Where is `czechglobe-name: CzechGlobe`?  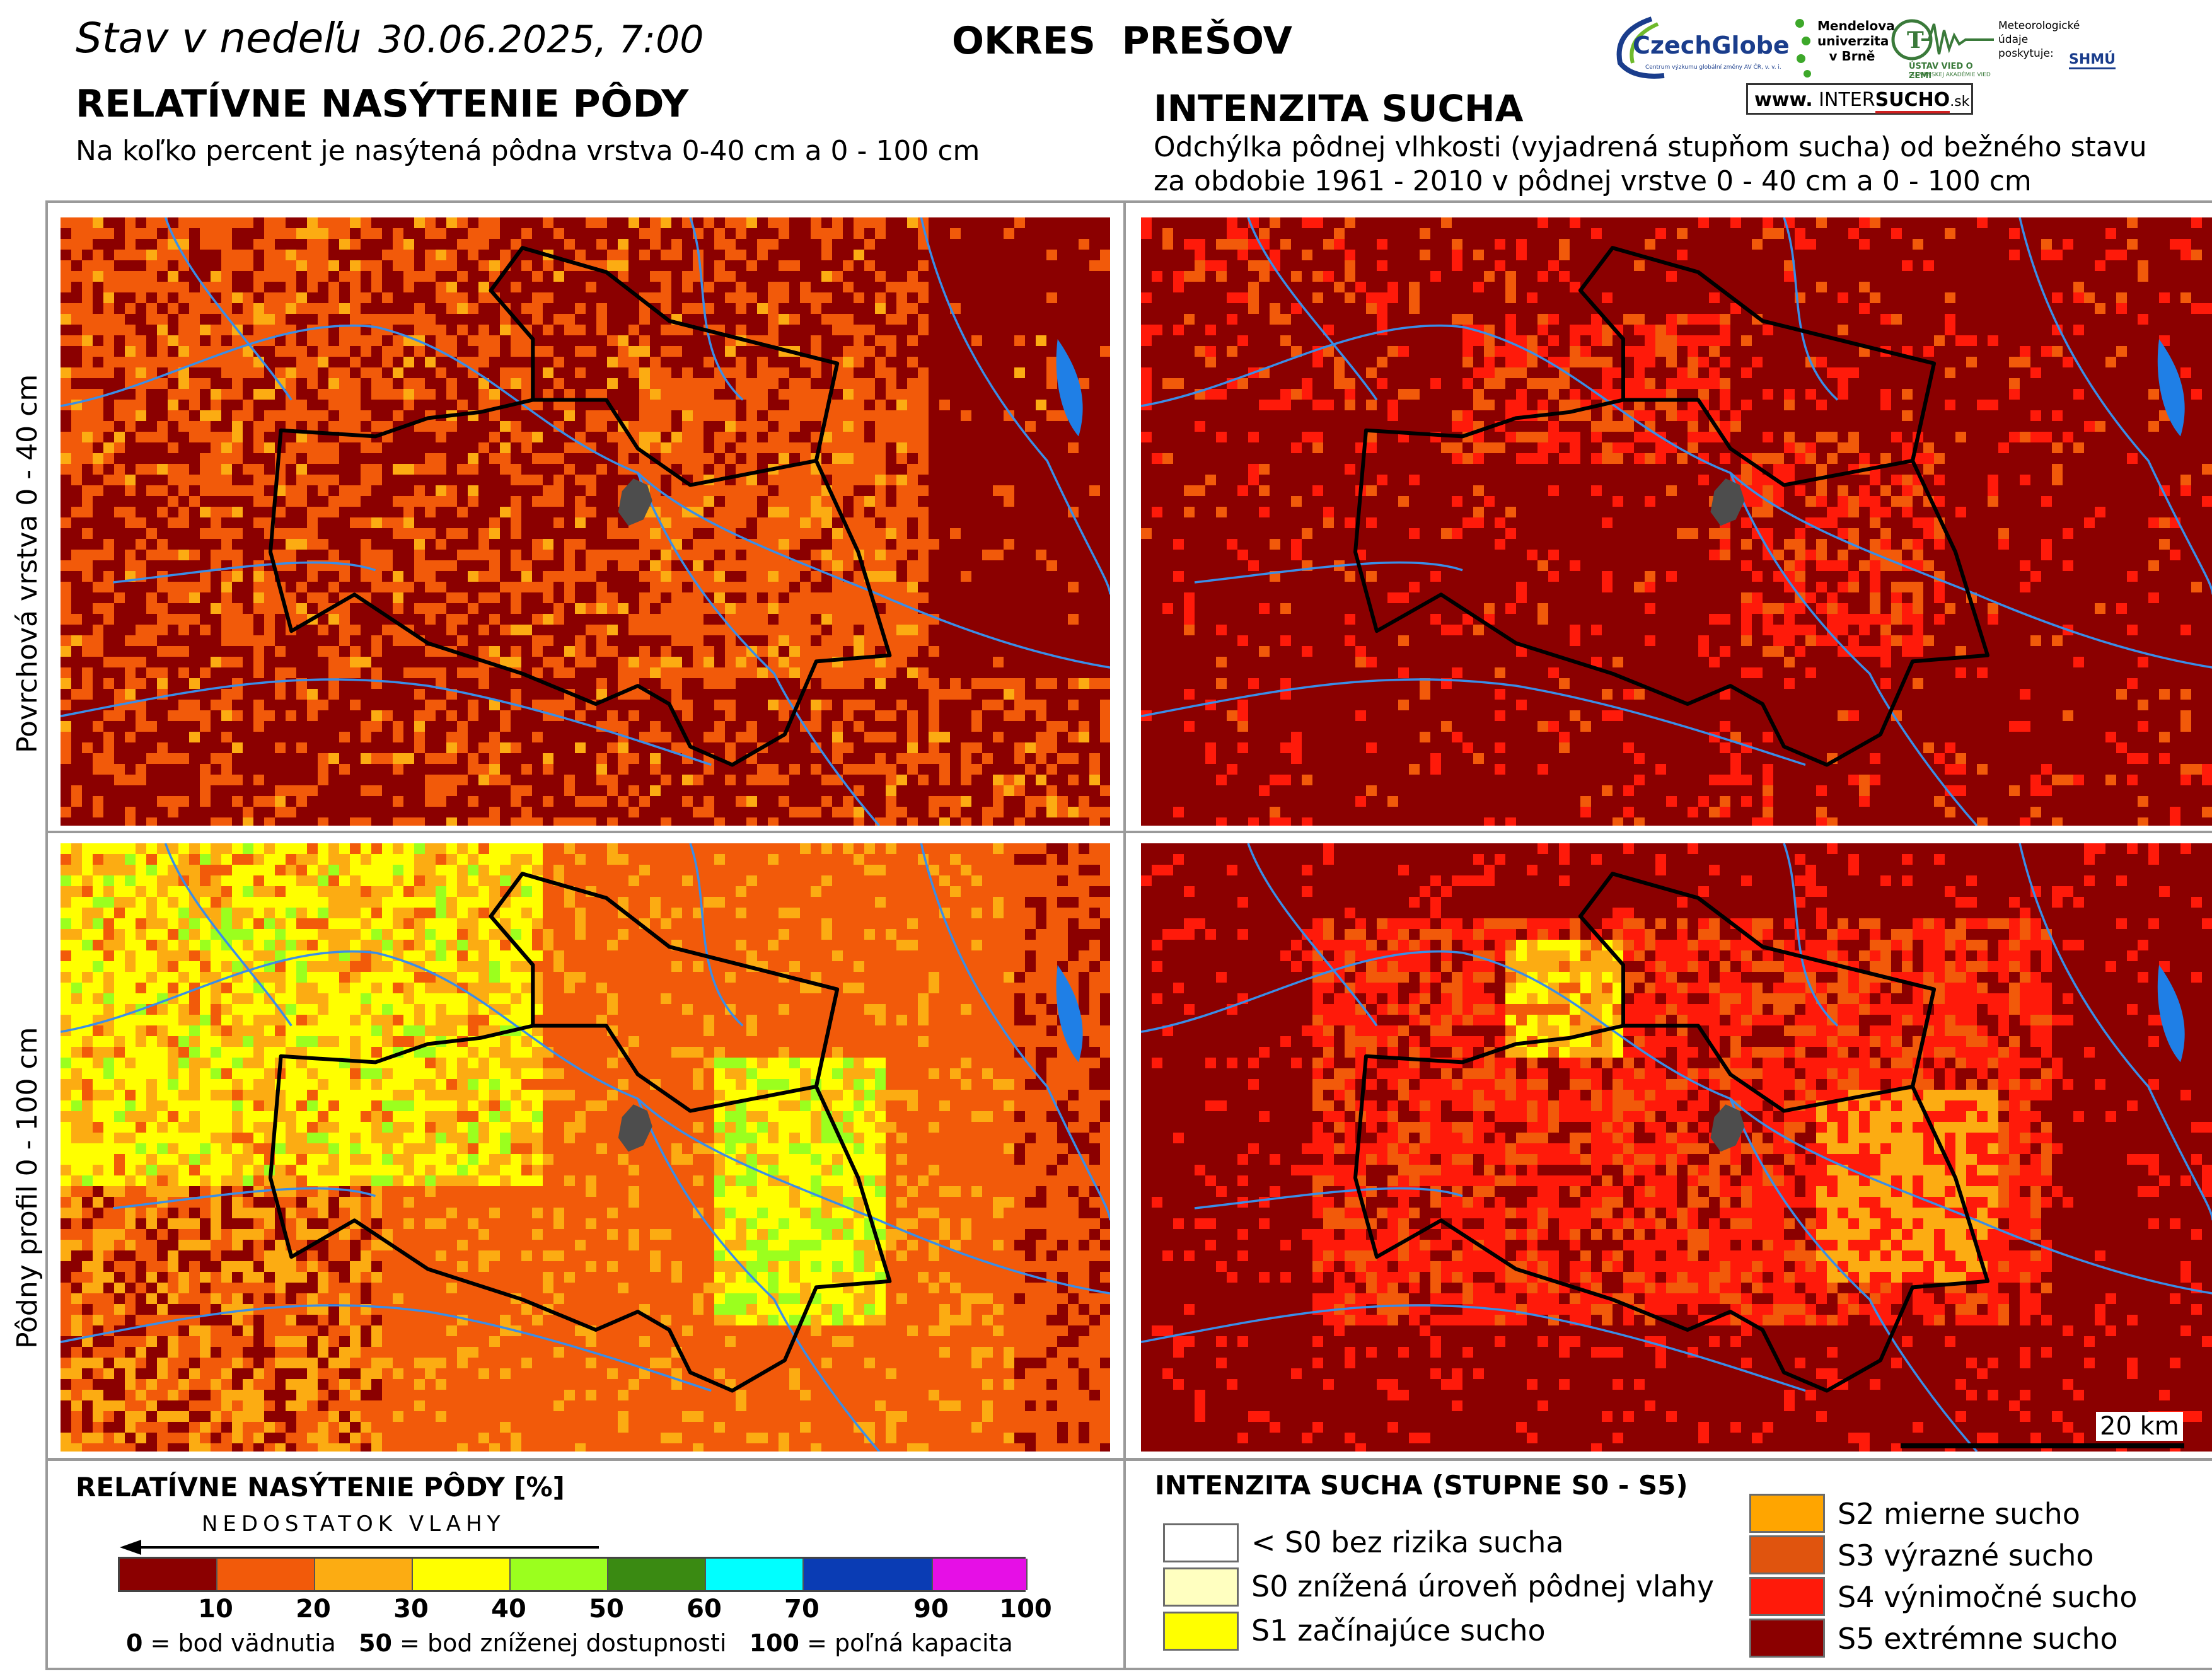
czechglobe-name: CzechGlobe is located at coordinates (1711, 45).